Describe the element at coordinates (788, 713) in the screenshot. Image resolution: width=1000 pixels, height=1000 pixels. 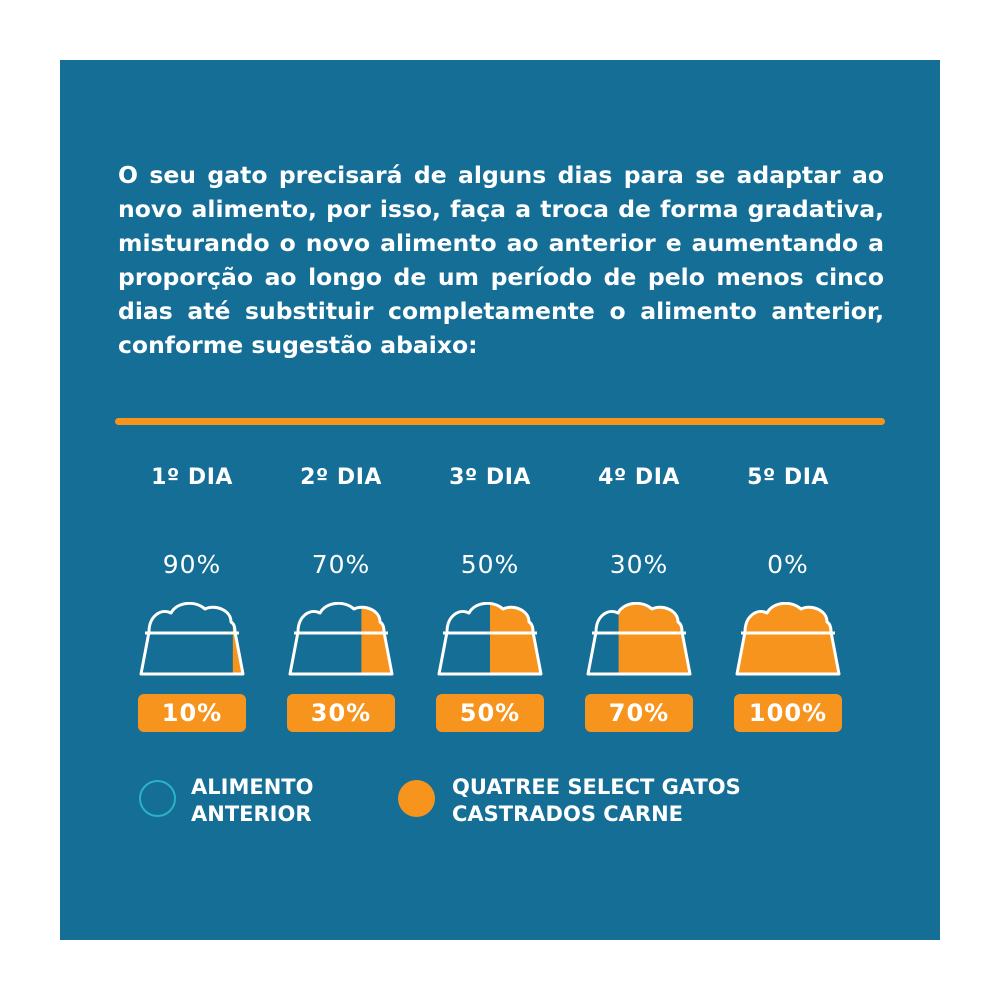
I see `new-food-percentage-badge: 100%` at that location.